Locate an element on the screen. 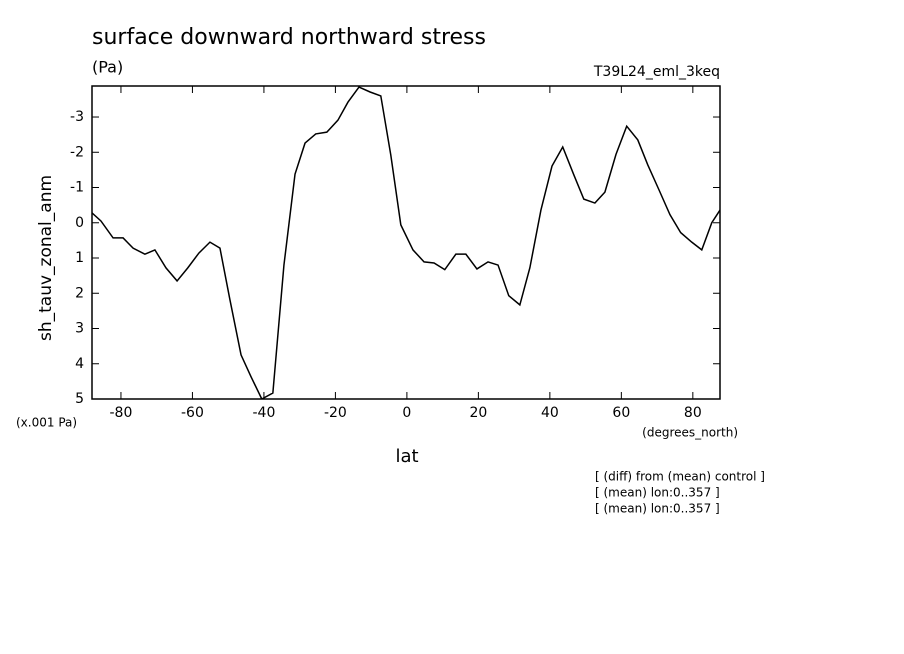  x-tick-label: 40 is located at coordinates (550, 413).